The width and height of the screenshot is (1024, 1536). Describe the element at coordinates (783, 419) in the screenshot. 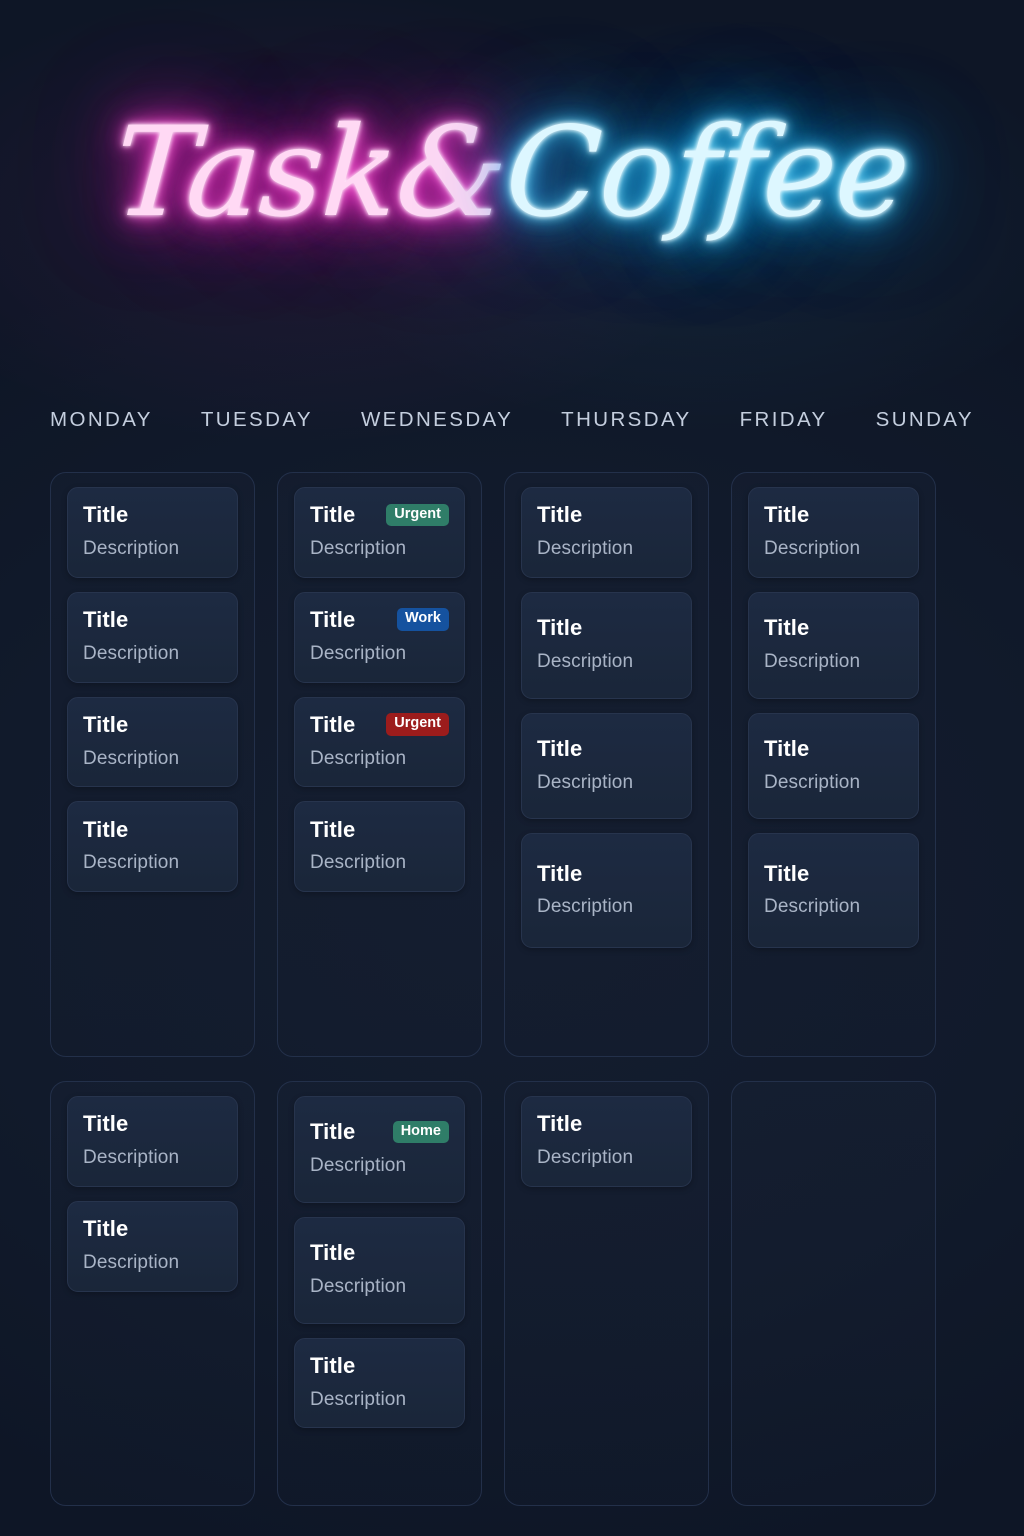

I see `day-header-friday: FRIDAY` at that location.